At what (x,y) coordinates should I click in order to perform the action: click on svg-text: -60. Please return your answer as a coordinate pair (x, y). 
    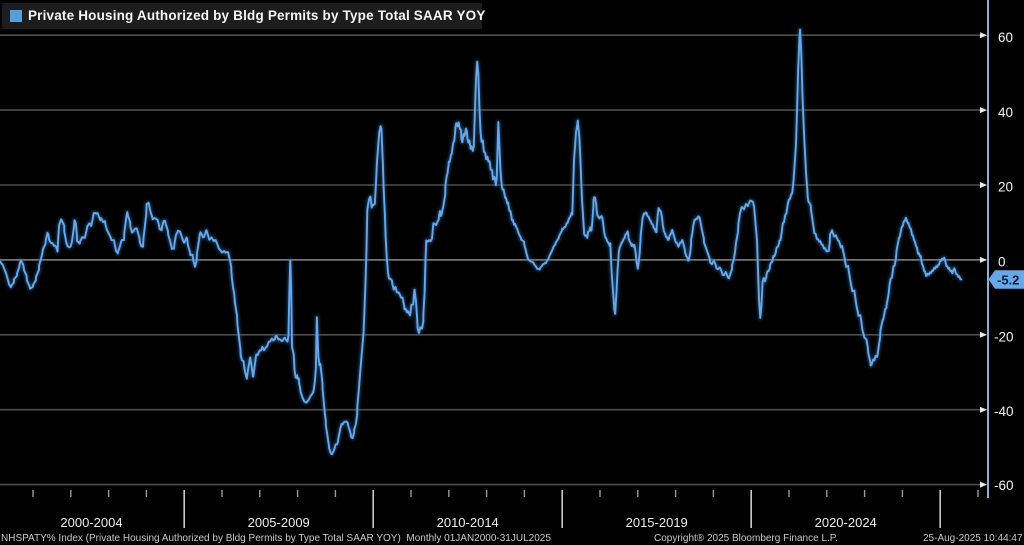
    Looking at the image, I should click on (1004, 485).